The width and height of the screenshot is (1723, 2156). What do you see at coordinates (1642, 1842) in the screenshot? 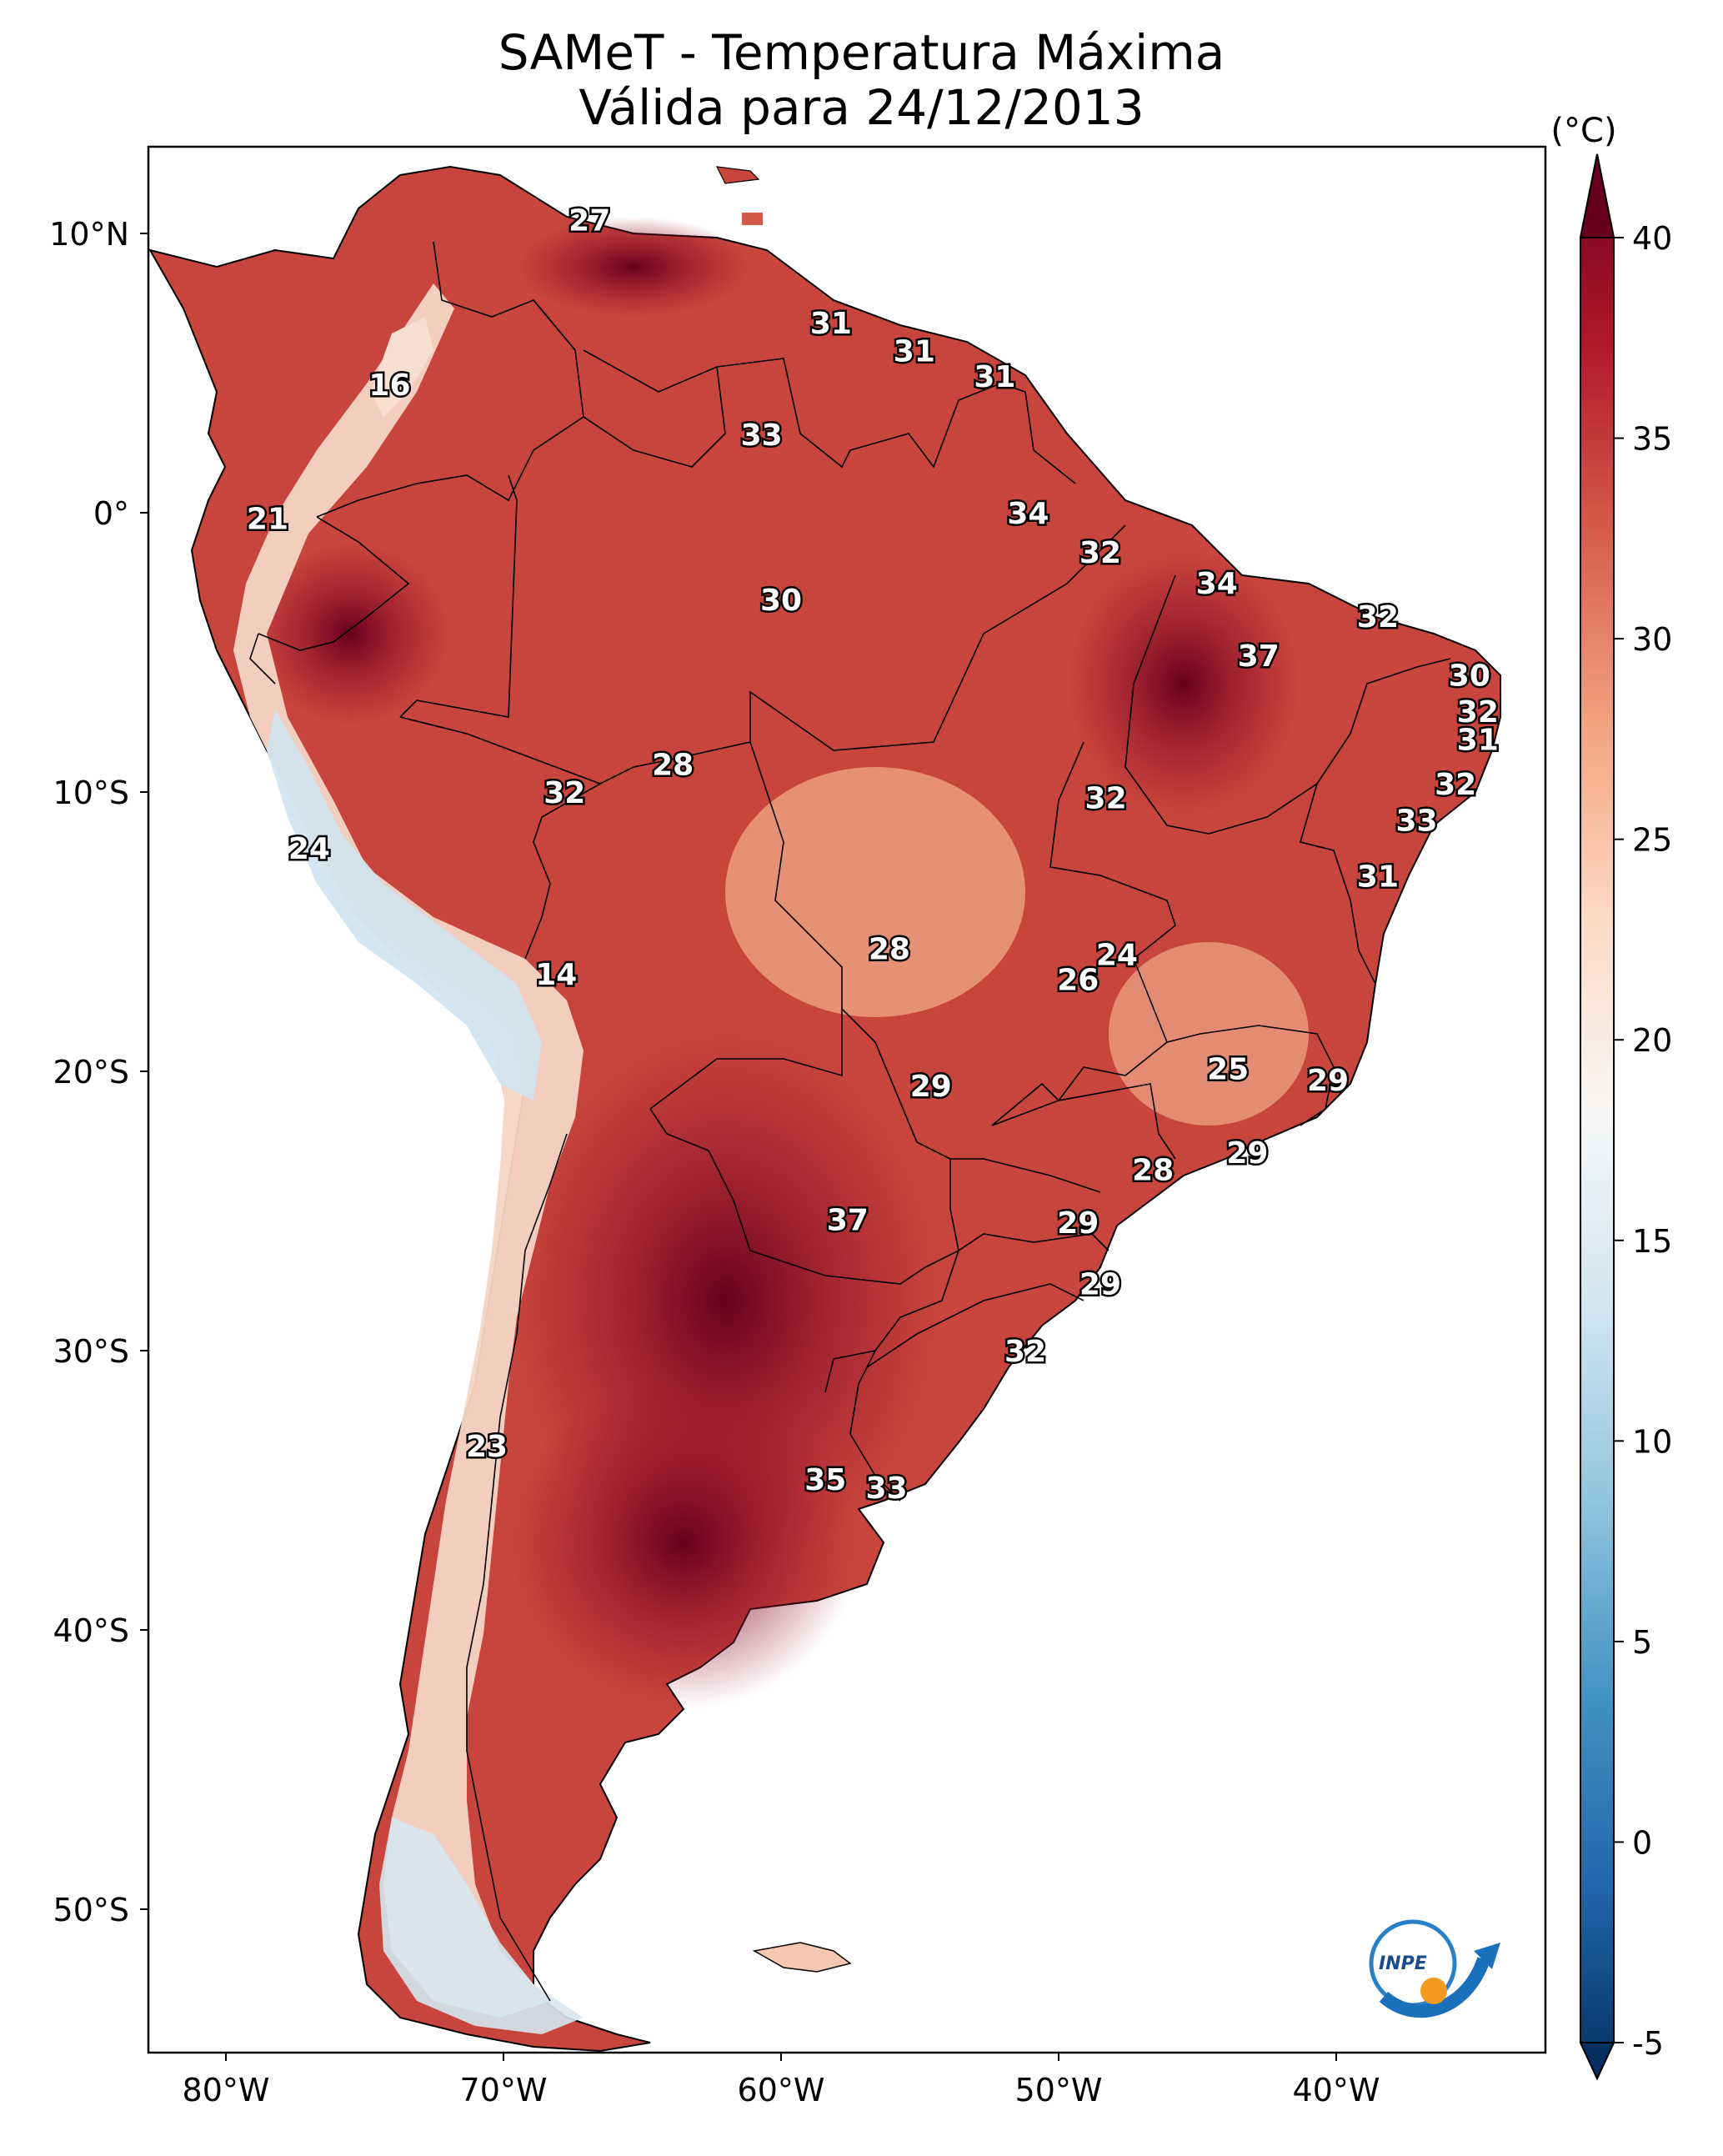
I see `colorbar-tick-label: 0` at bounding box center [1642, 1842].